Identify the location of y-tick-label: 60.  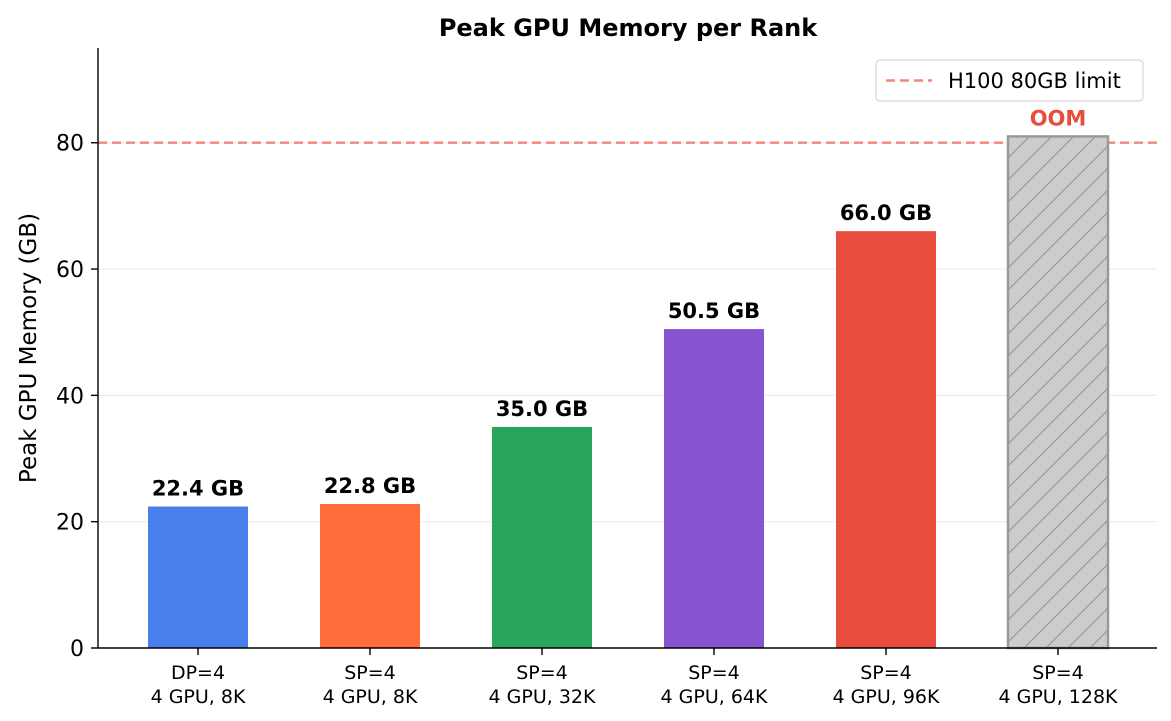
(70, 270).